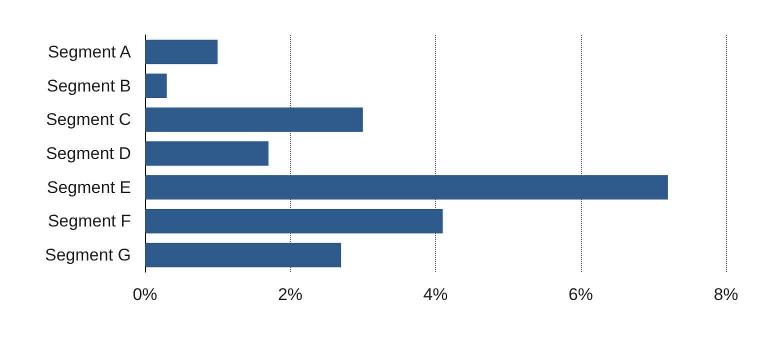 Image resolution: width=777 pixels, height=347 pixels. Describe the element at coordinates (88, 86) in the screenshot. I see `y-tick-label: Segment B` at that location.